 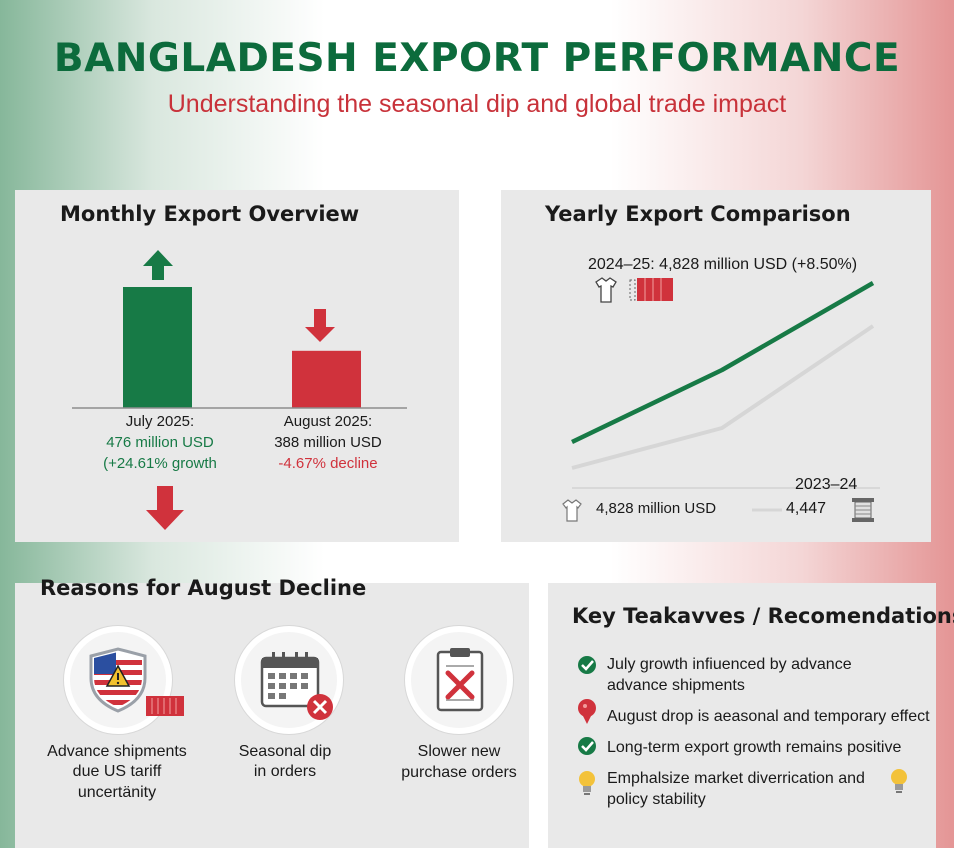 What do you see at coordinates (723, 397) in the screenshot?
I see `series-2023-24-line` at bounding box center [723, 397].